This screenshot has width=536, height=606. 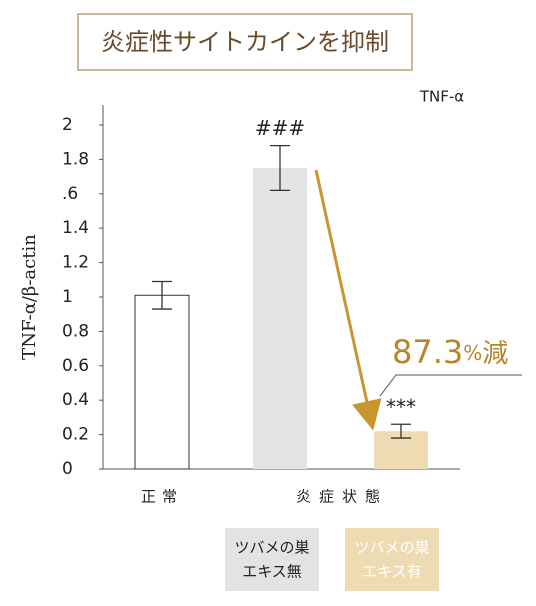 What do you see at coordinates (401, 407) in the screenshot?
I see `significance-label: ***` at bounding box center [401, 407].